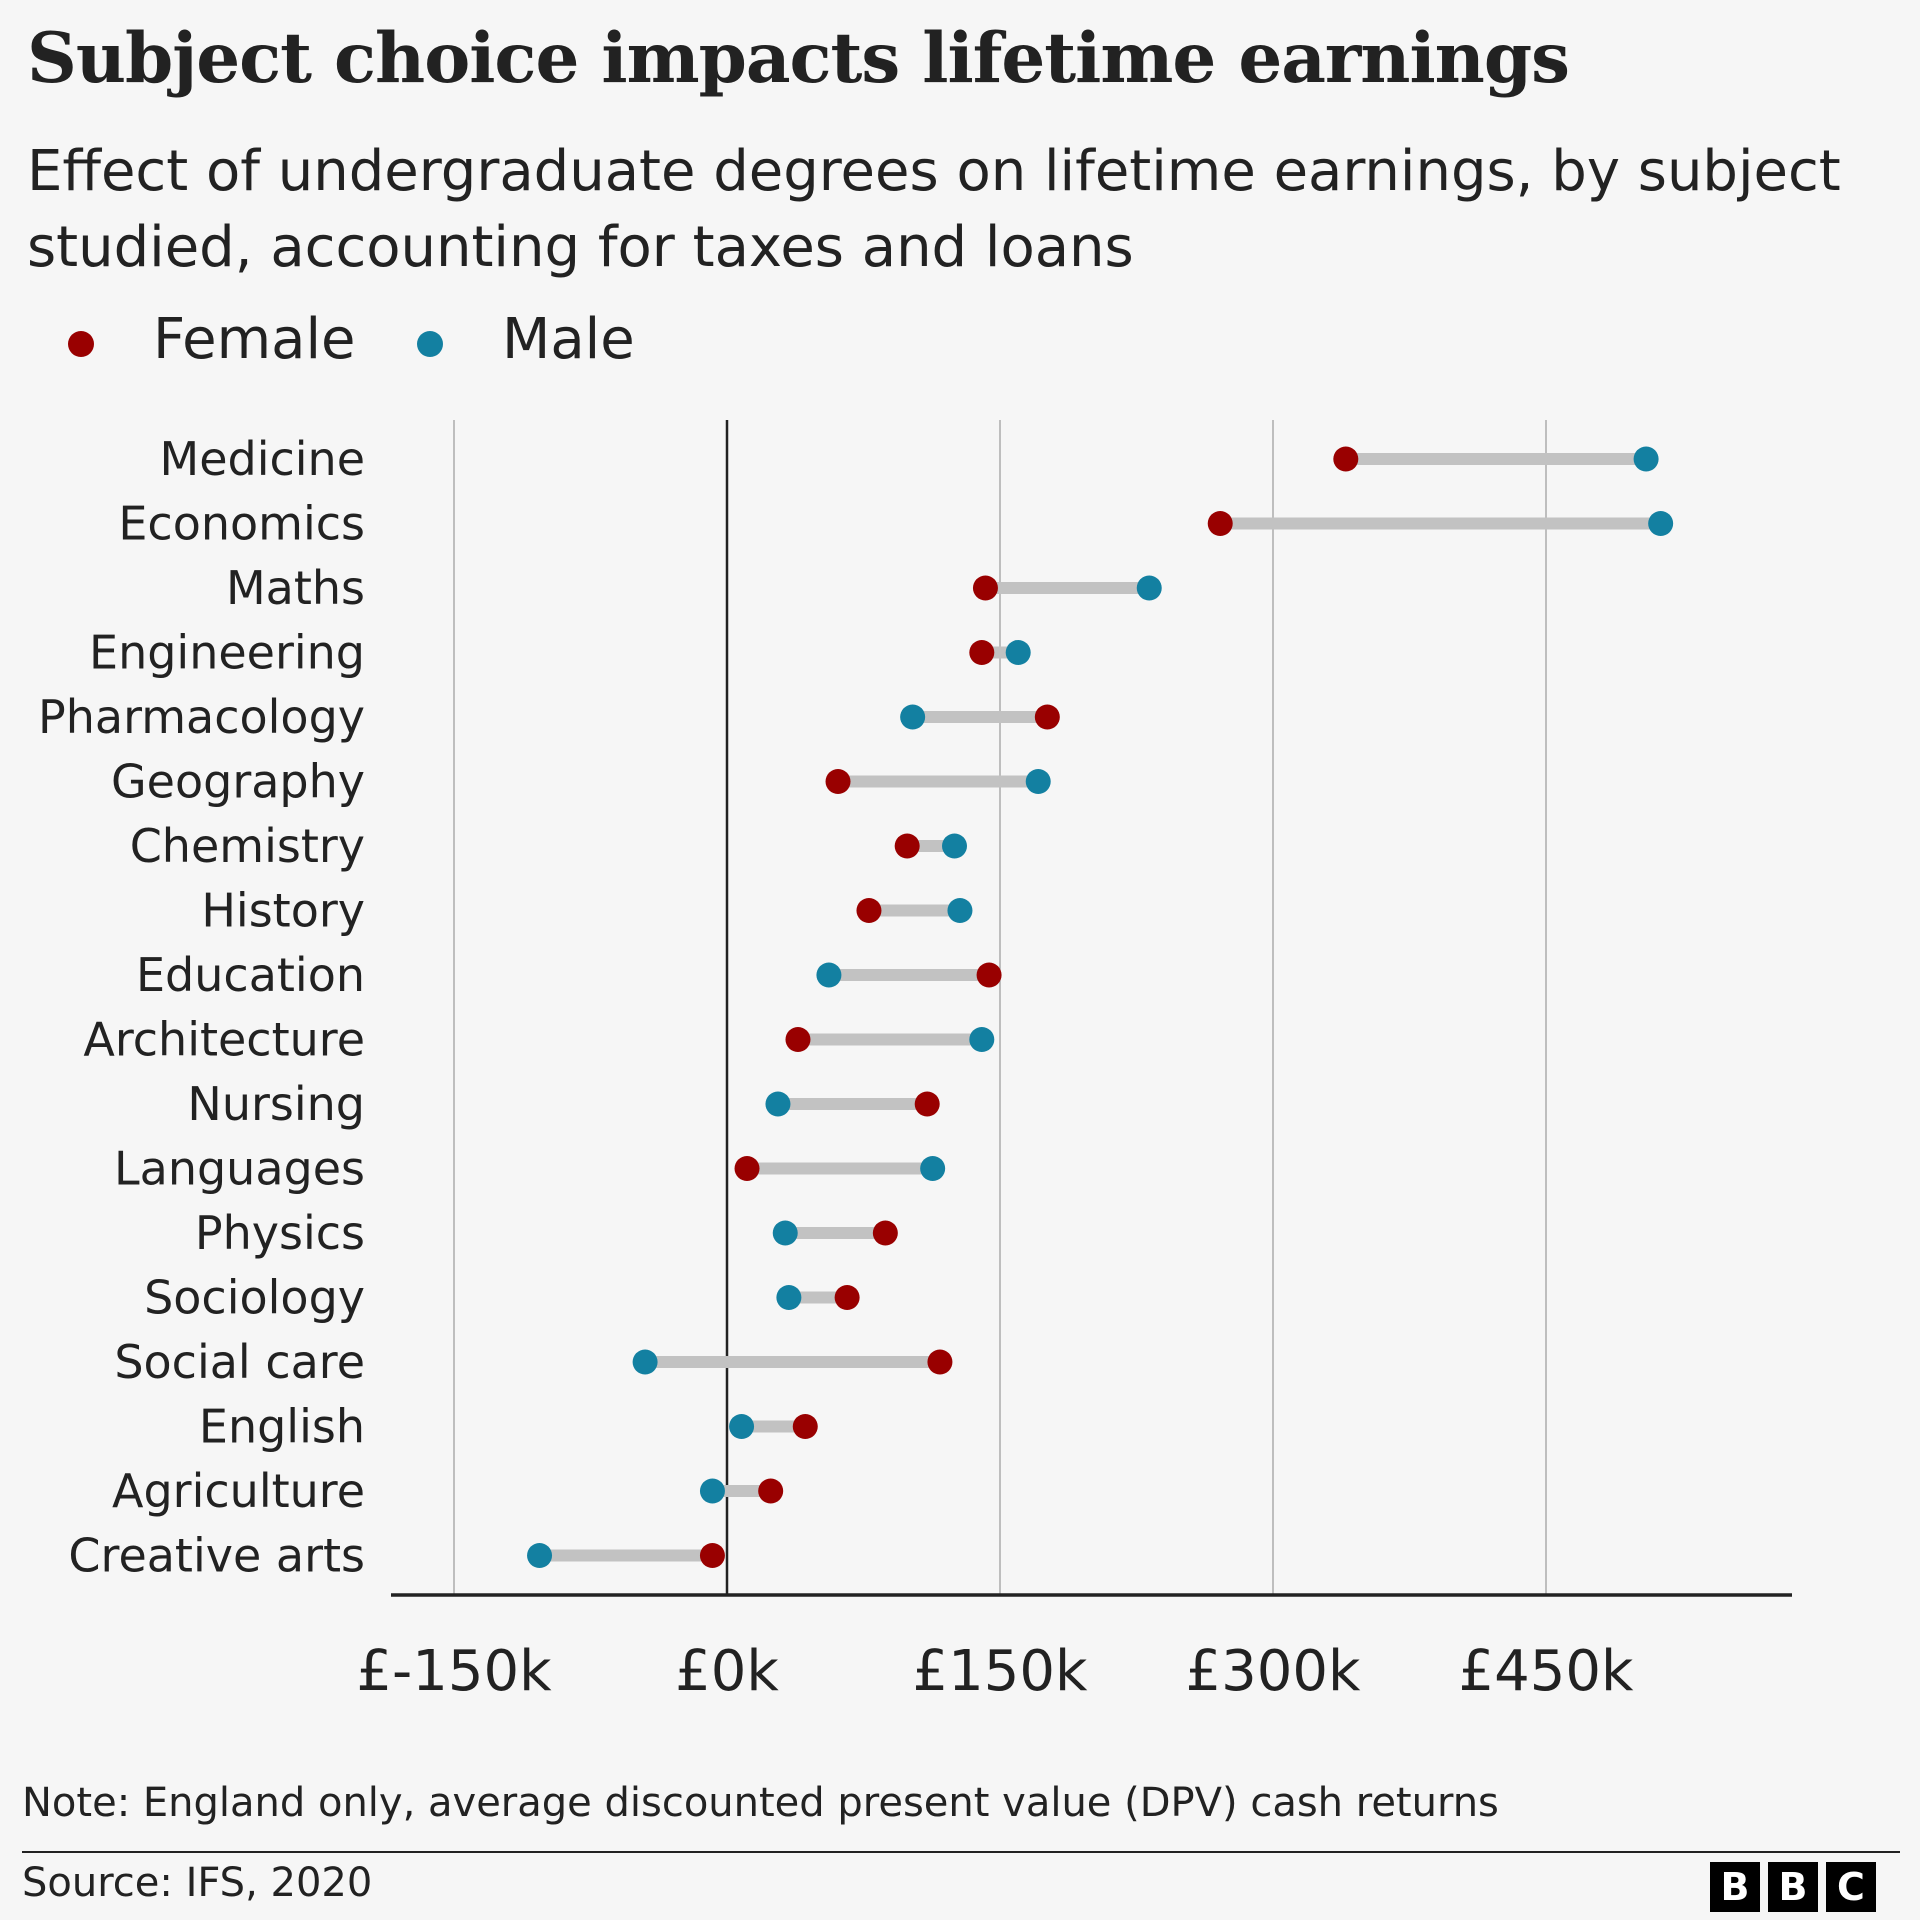  I want to click on category-label: Geography, so click(238, 782).